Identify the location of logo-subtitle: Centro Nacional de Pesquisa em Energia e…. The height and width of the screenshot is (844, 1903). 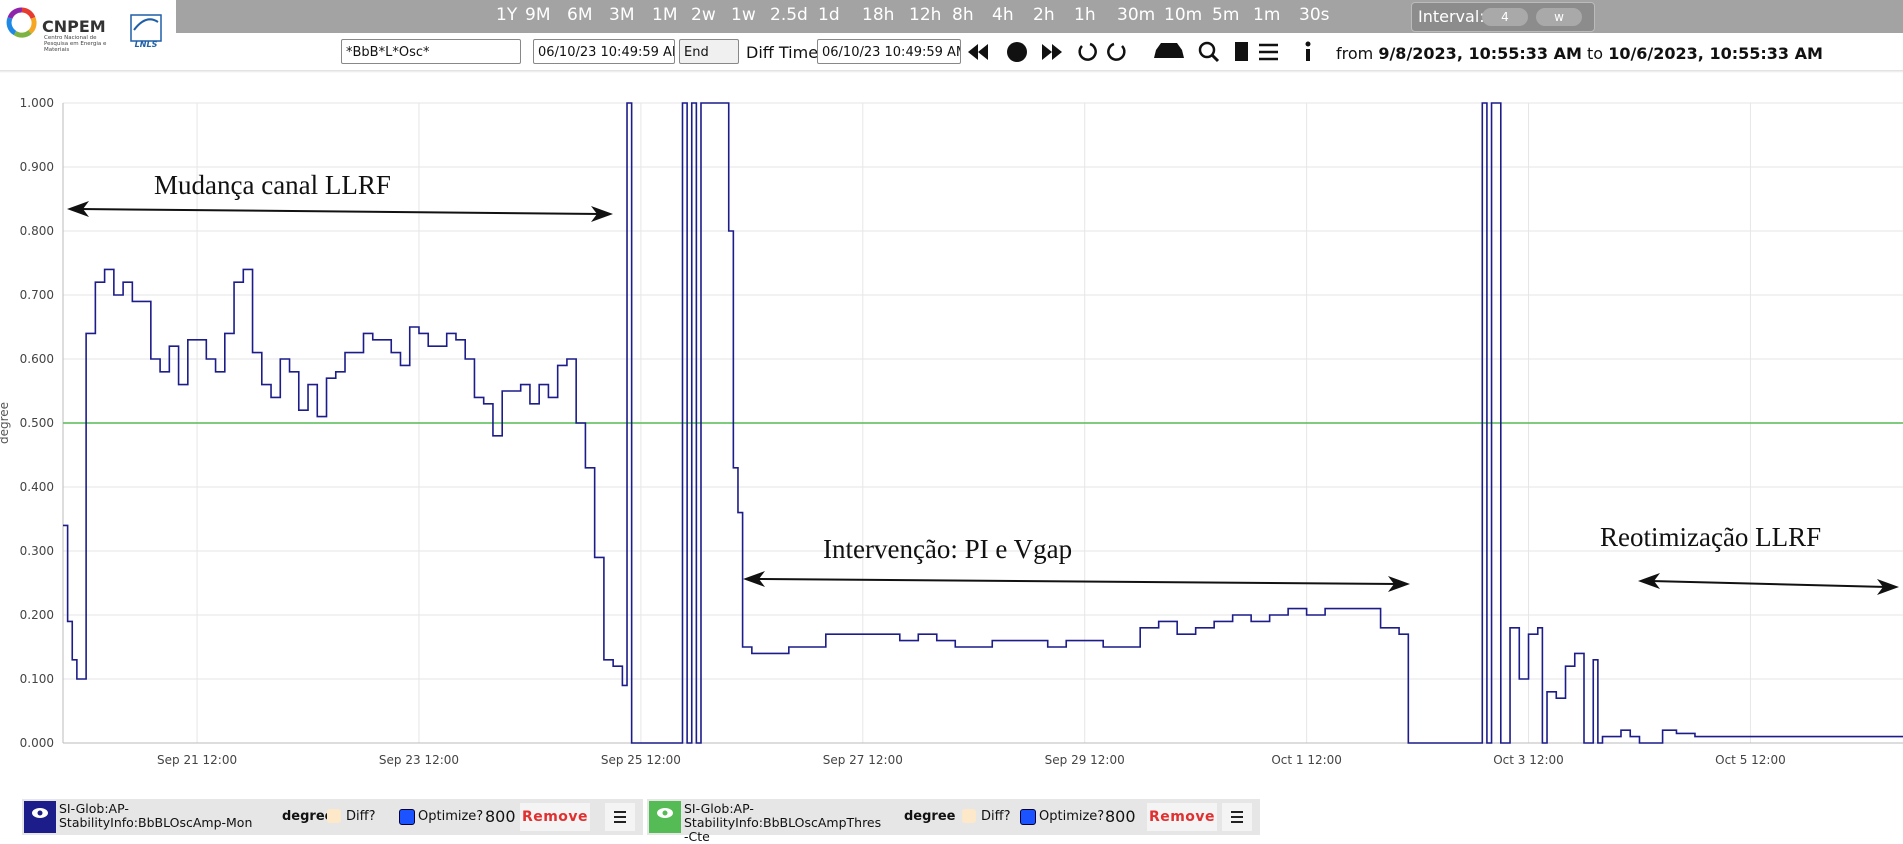
(75, 44).